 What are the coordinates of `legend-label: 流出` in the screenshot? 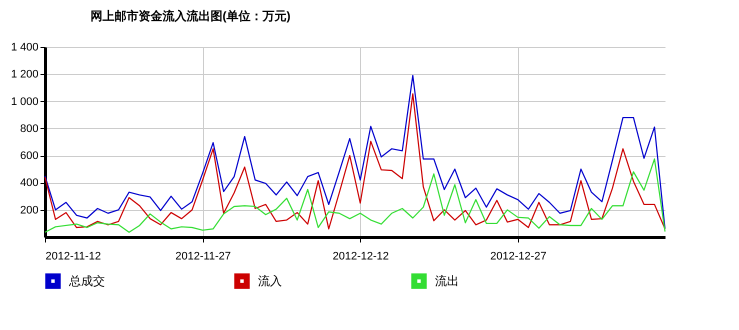 It's located at (447, 281).